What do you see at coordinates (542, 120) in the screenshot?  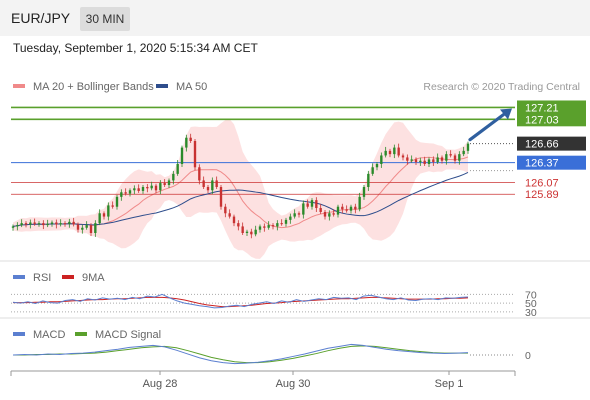 I see `resistance-label-2: 127.03` at bounding box center [542, 120].